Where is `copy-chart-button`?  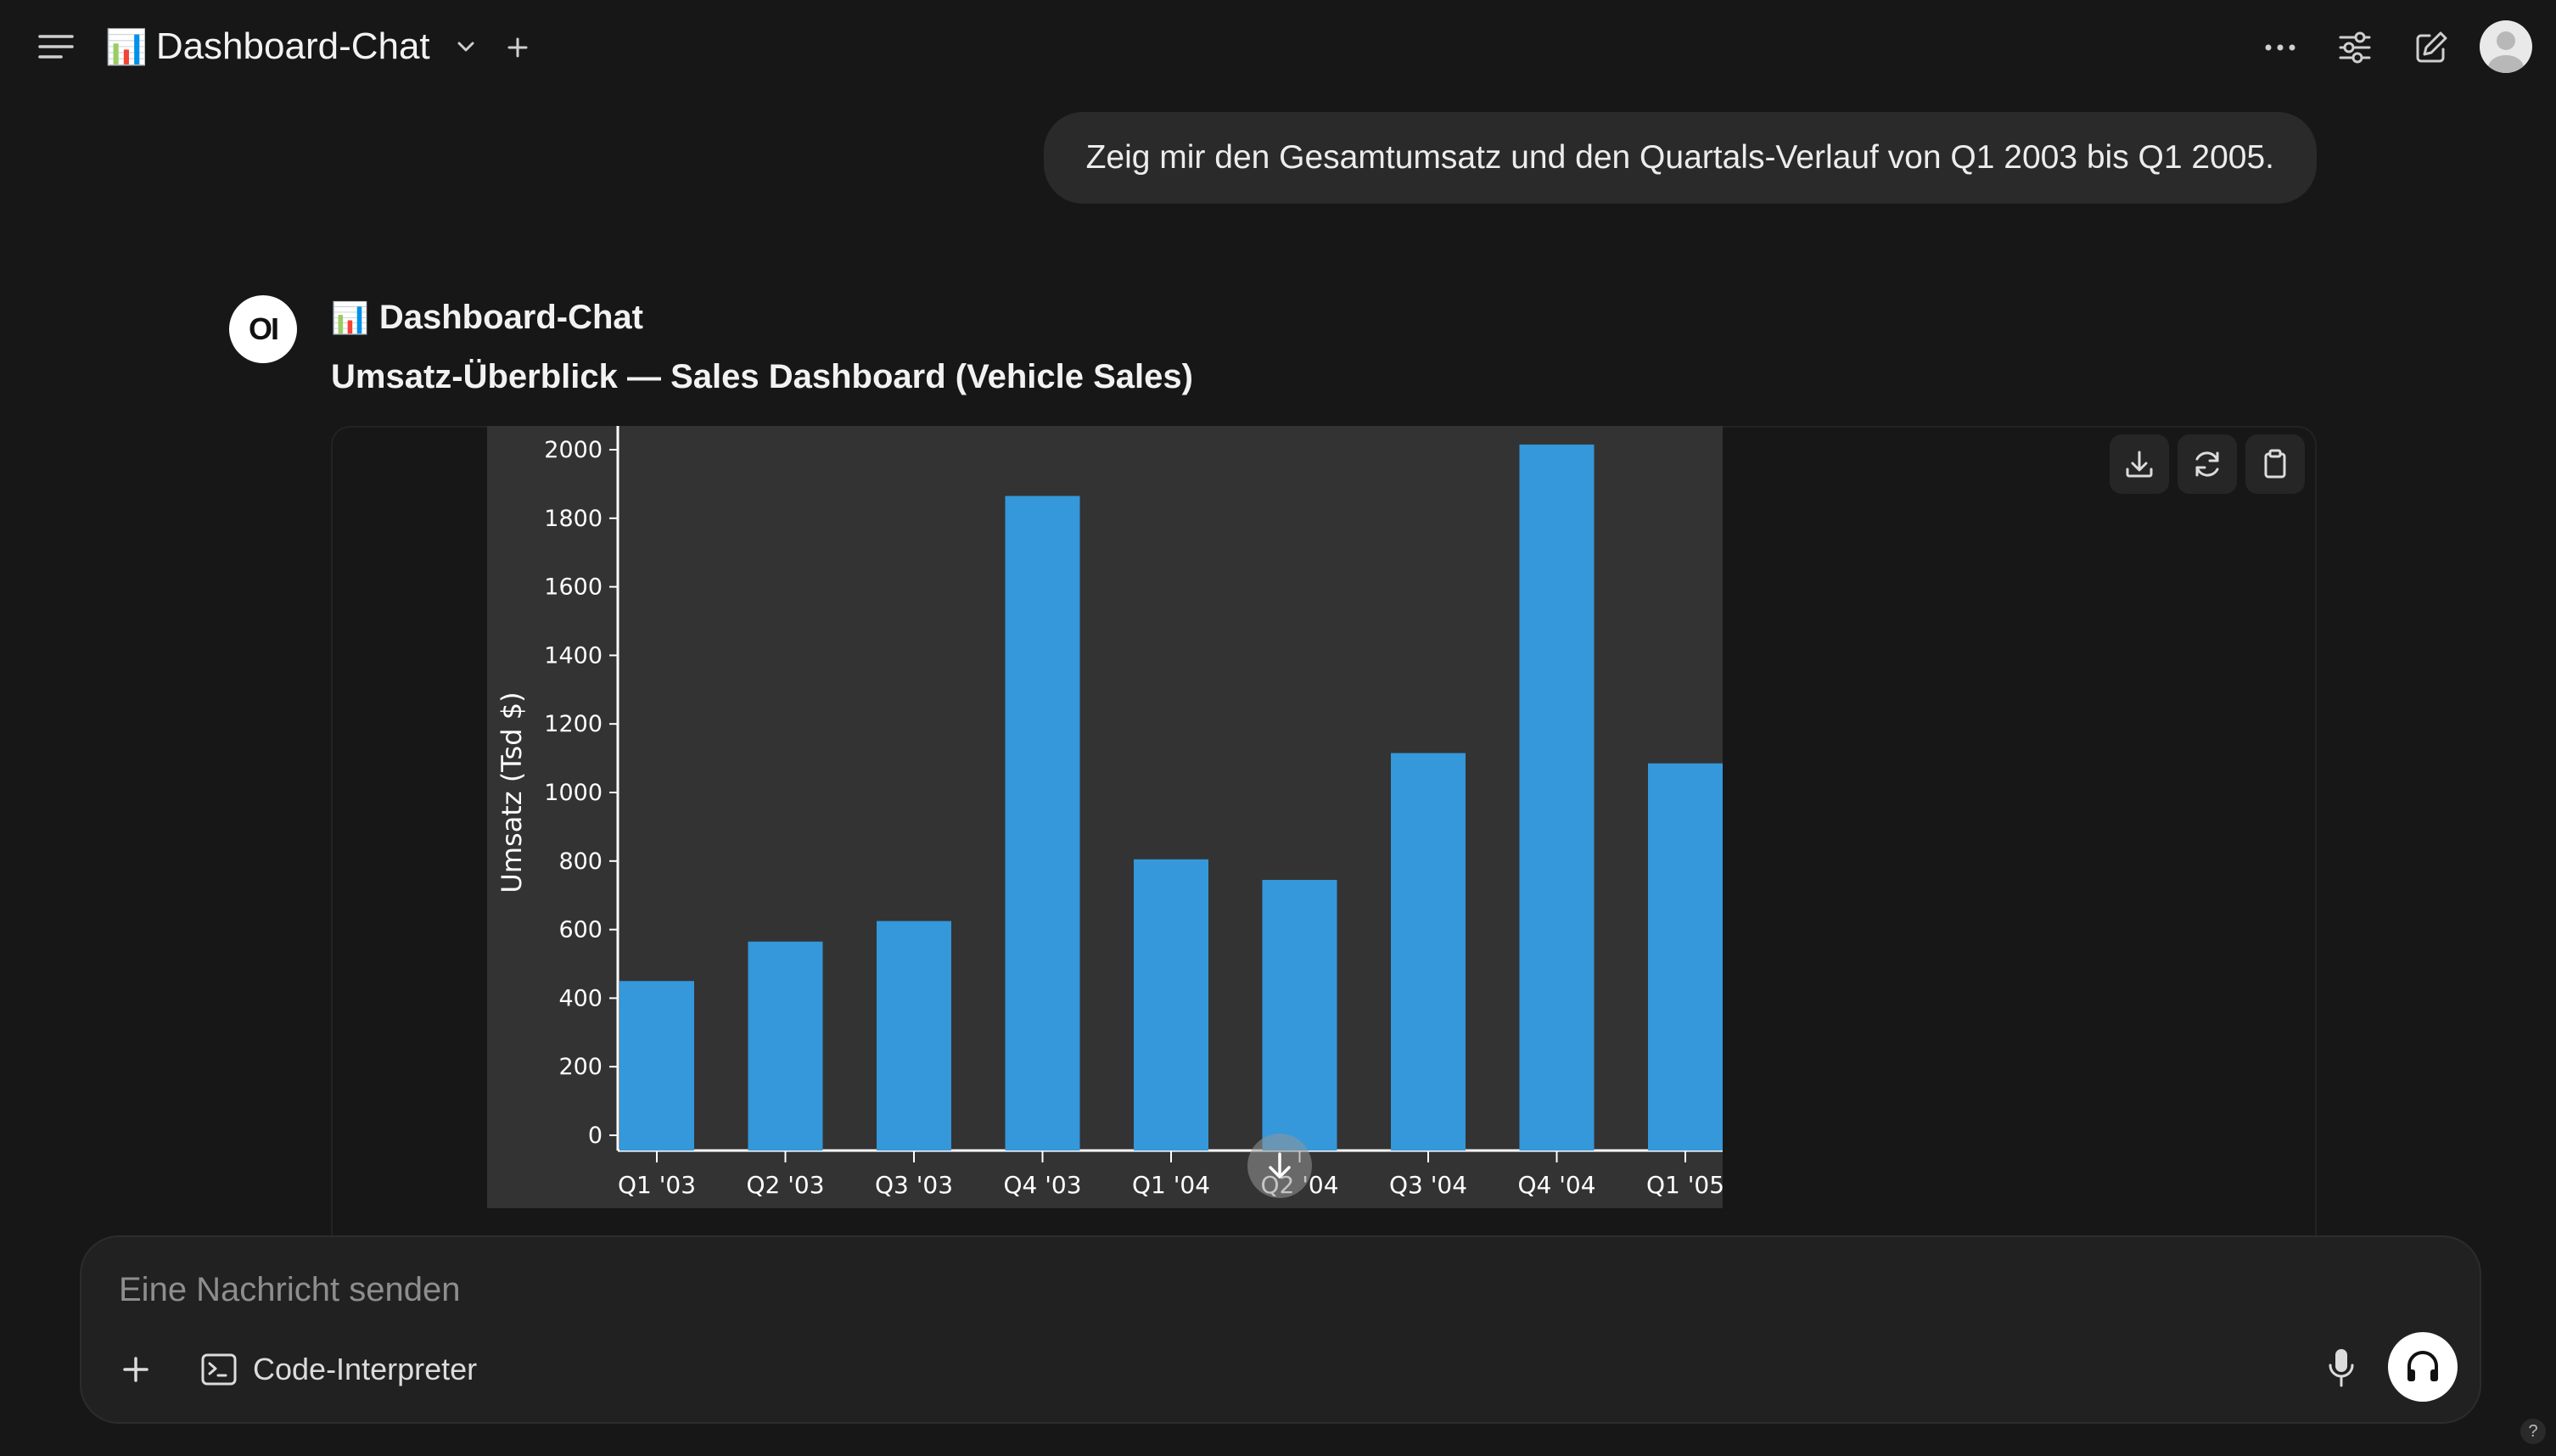 copy-chart-button is located at coordinates (2275, 464).